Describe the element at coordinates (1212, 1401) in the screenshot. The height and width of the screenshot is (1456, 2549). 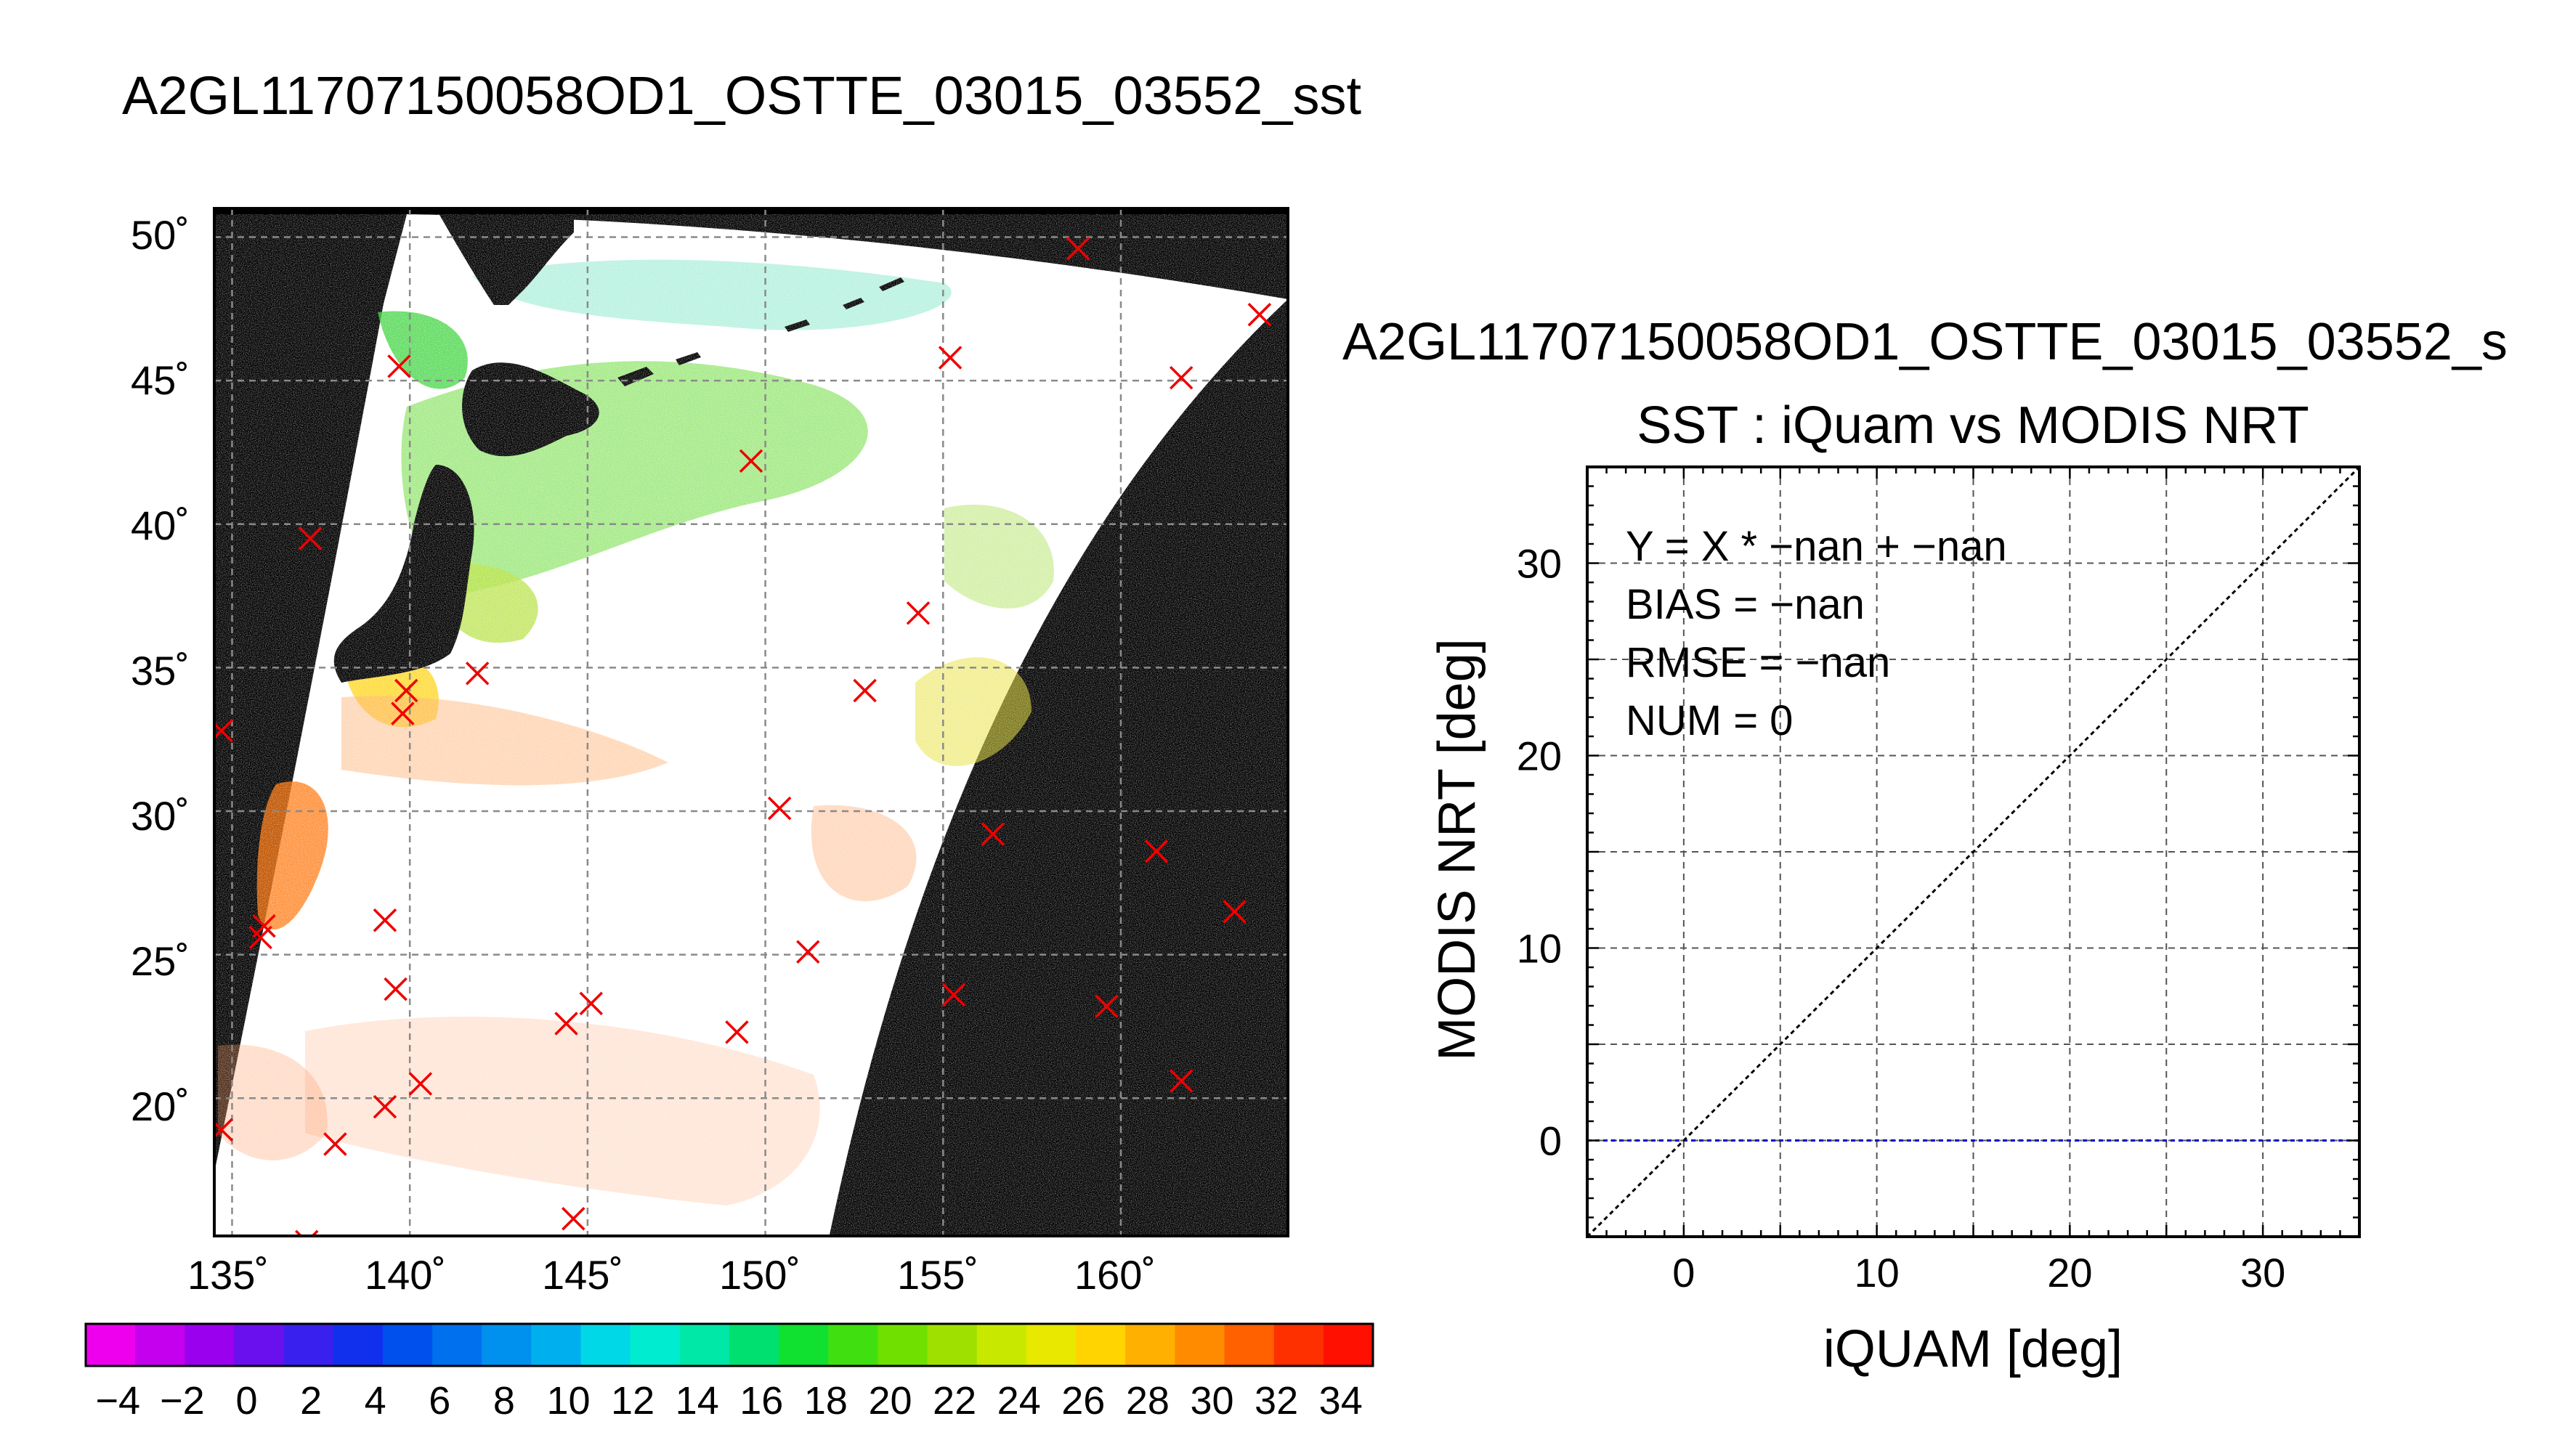
I see `colorbar-tick-label: 30` at that location.